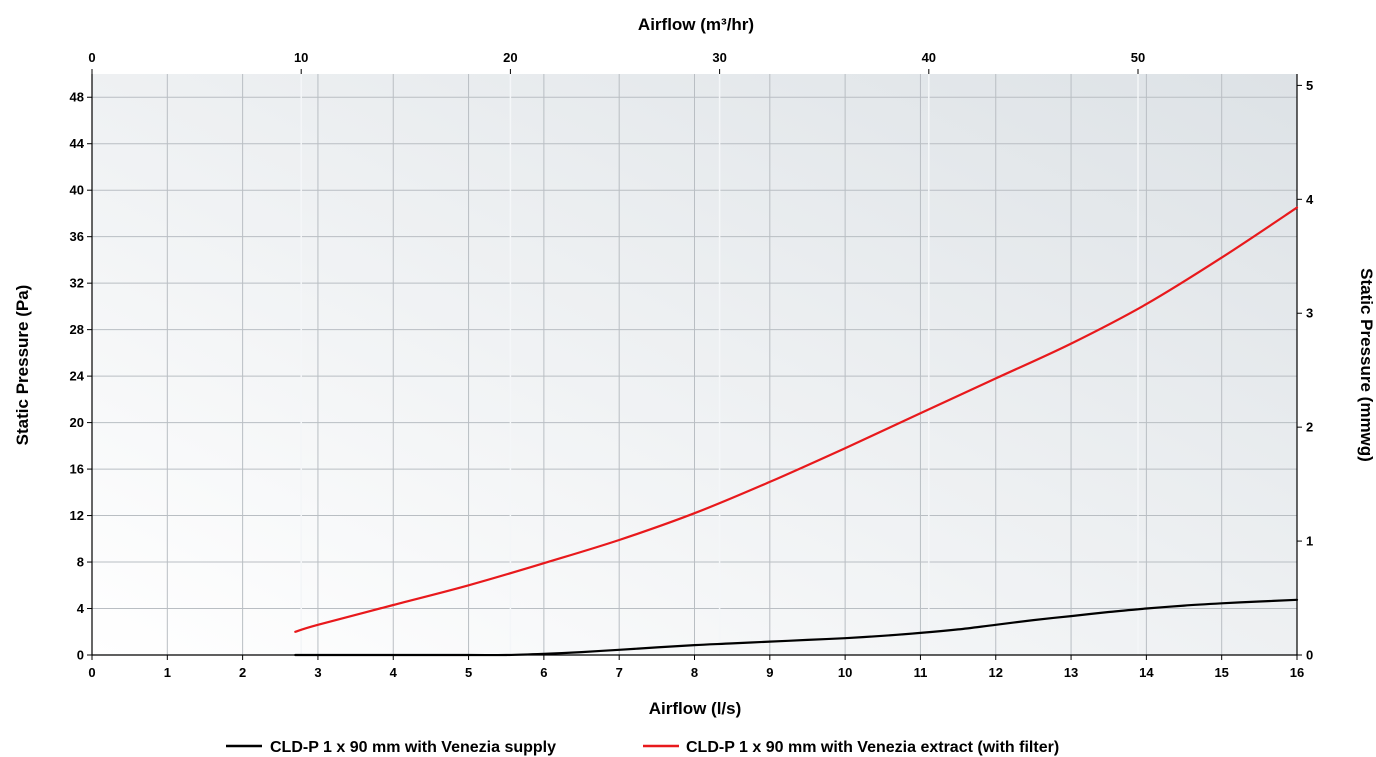  I want to click on right-tick-label: 2, so click(1309, 427).